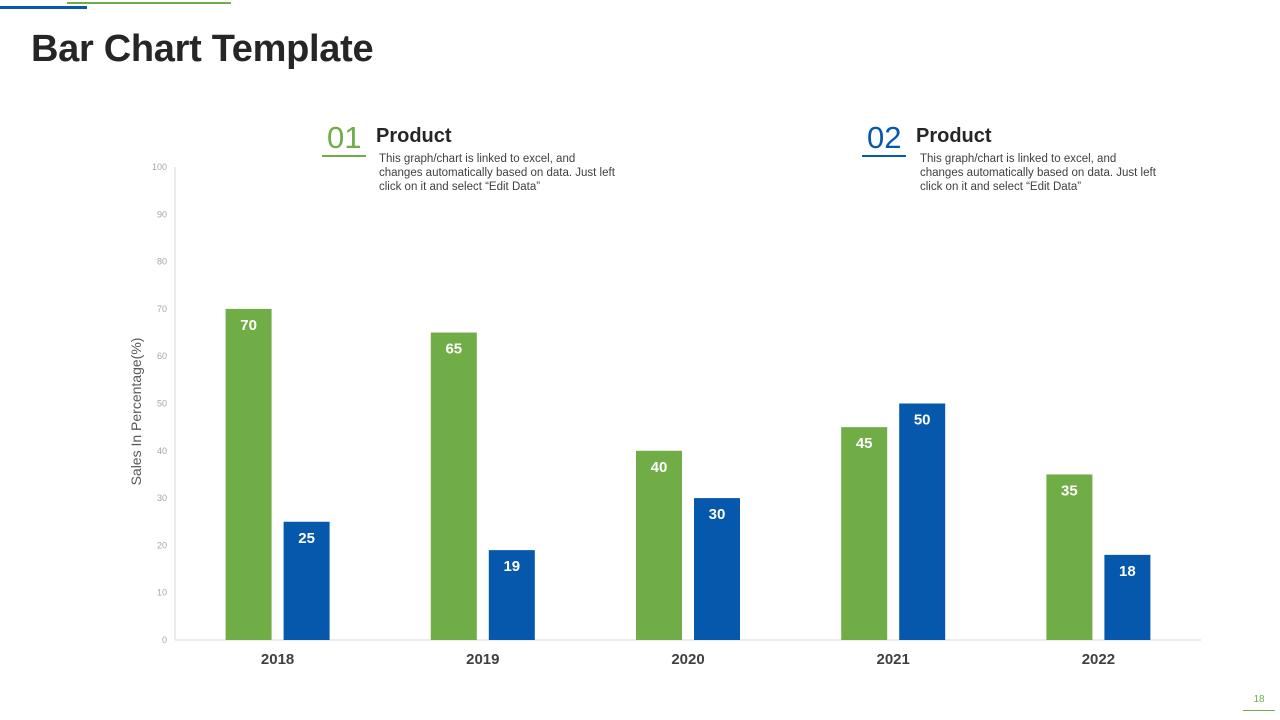 The height and width of the screenshot is (720, 1280). What do you see at coordinates (1098, 659) in the screenshot?
I see `x-tick-label: 2022` at bounding box center [1098, 659].